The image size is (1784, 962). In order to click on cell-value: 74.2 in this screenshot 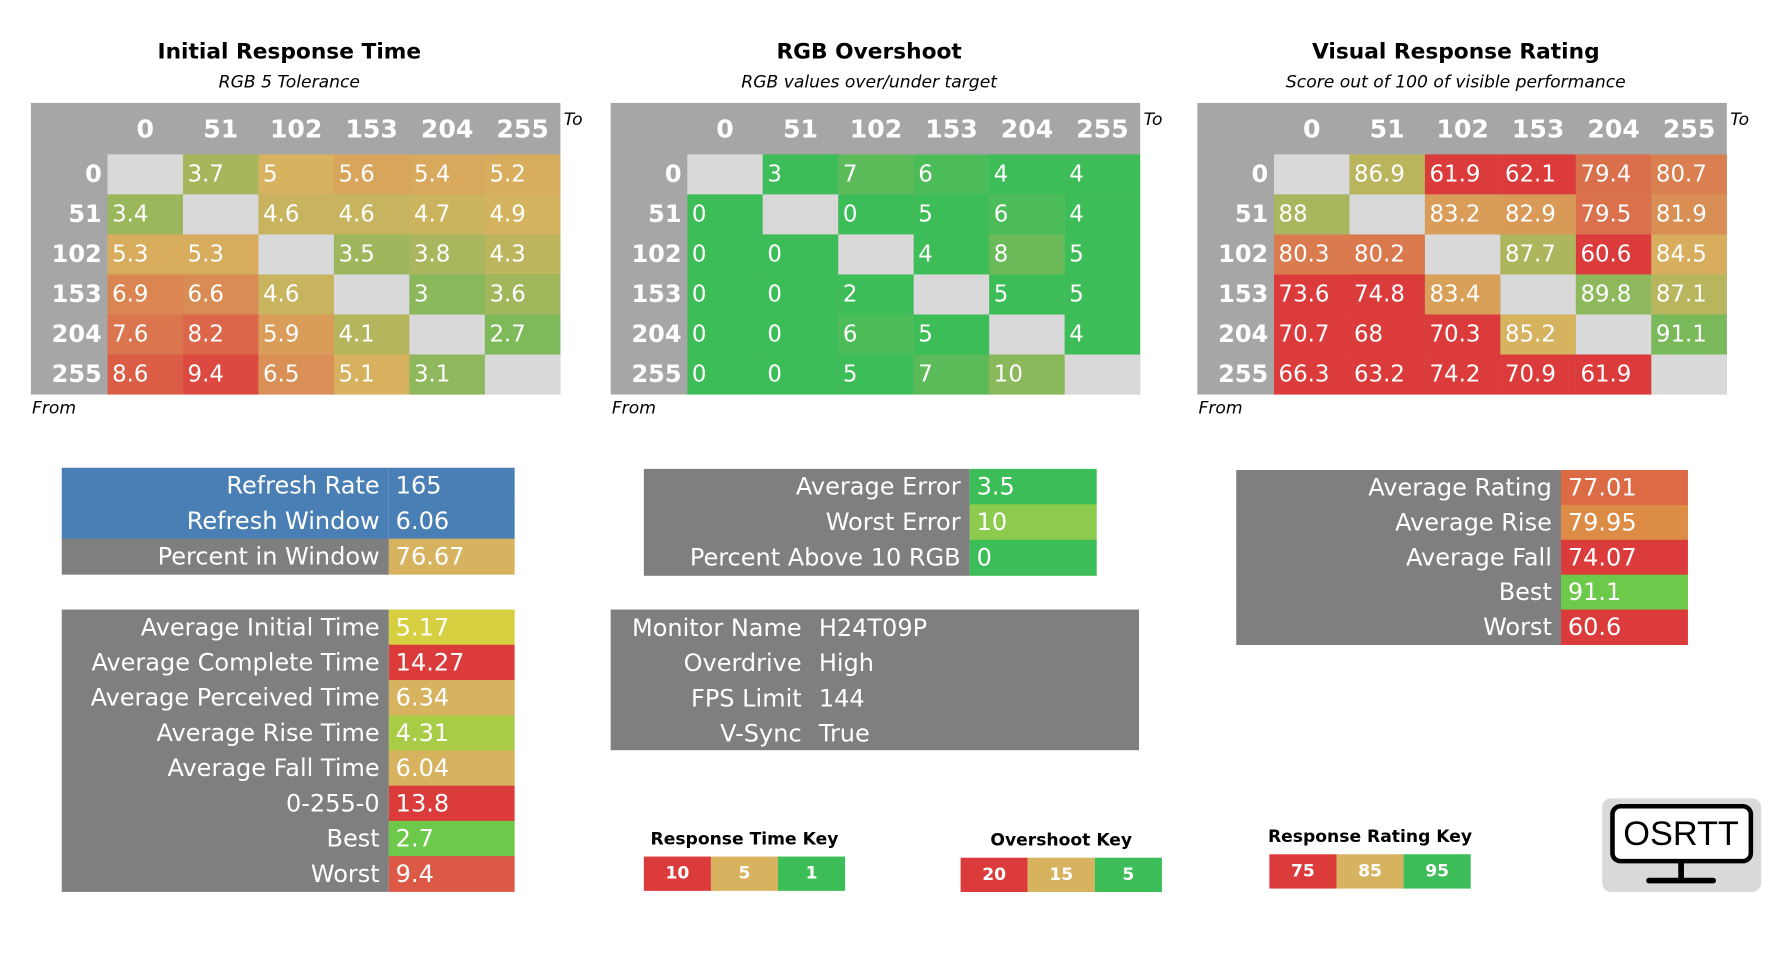, I will do `click(1455, 375)`.